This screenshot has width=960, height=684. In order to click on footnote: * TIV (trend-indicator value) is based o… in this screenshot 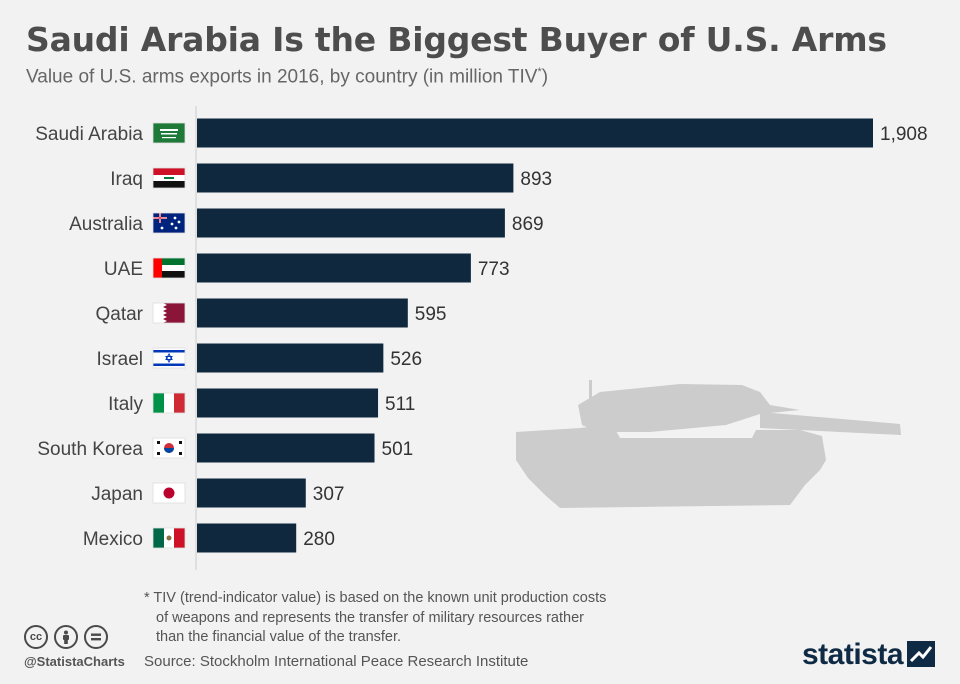, I will do `click(424, 618)`.